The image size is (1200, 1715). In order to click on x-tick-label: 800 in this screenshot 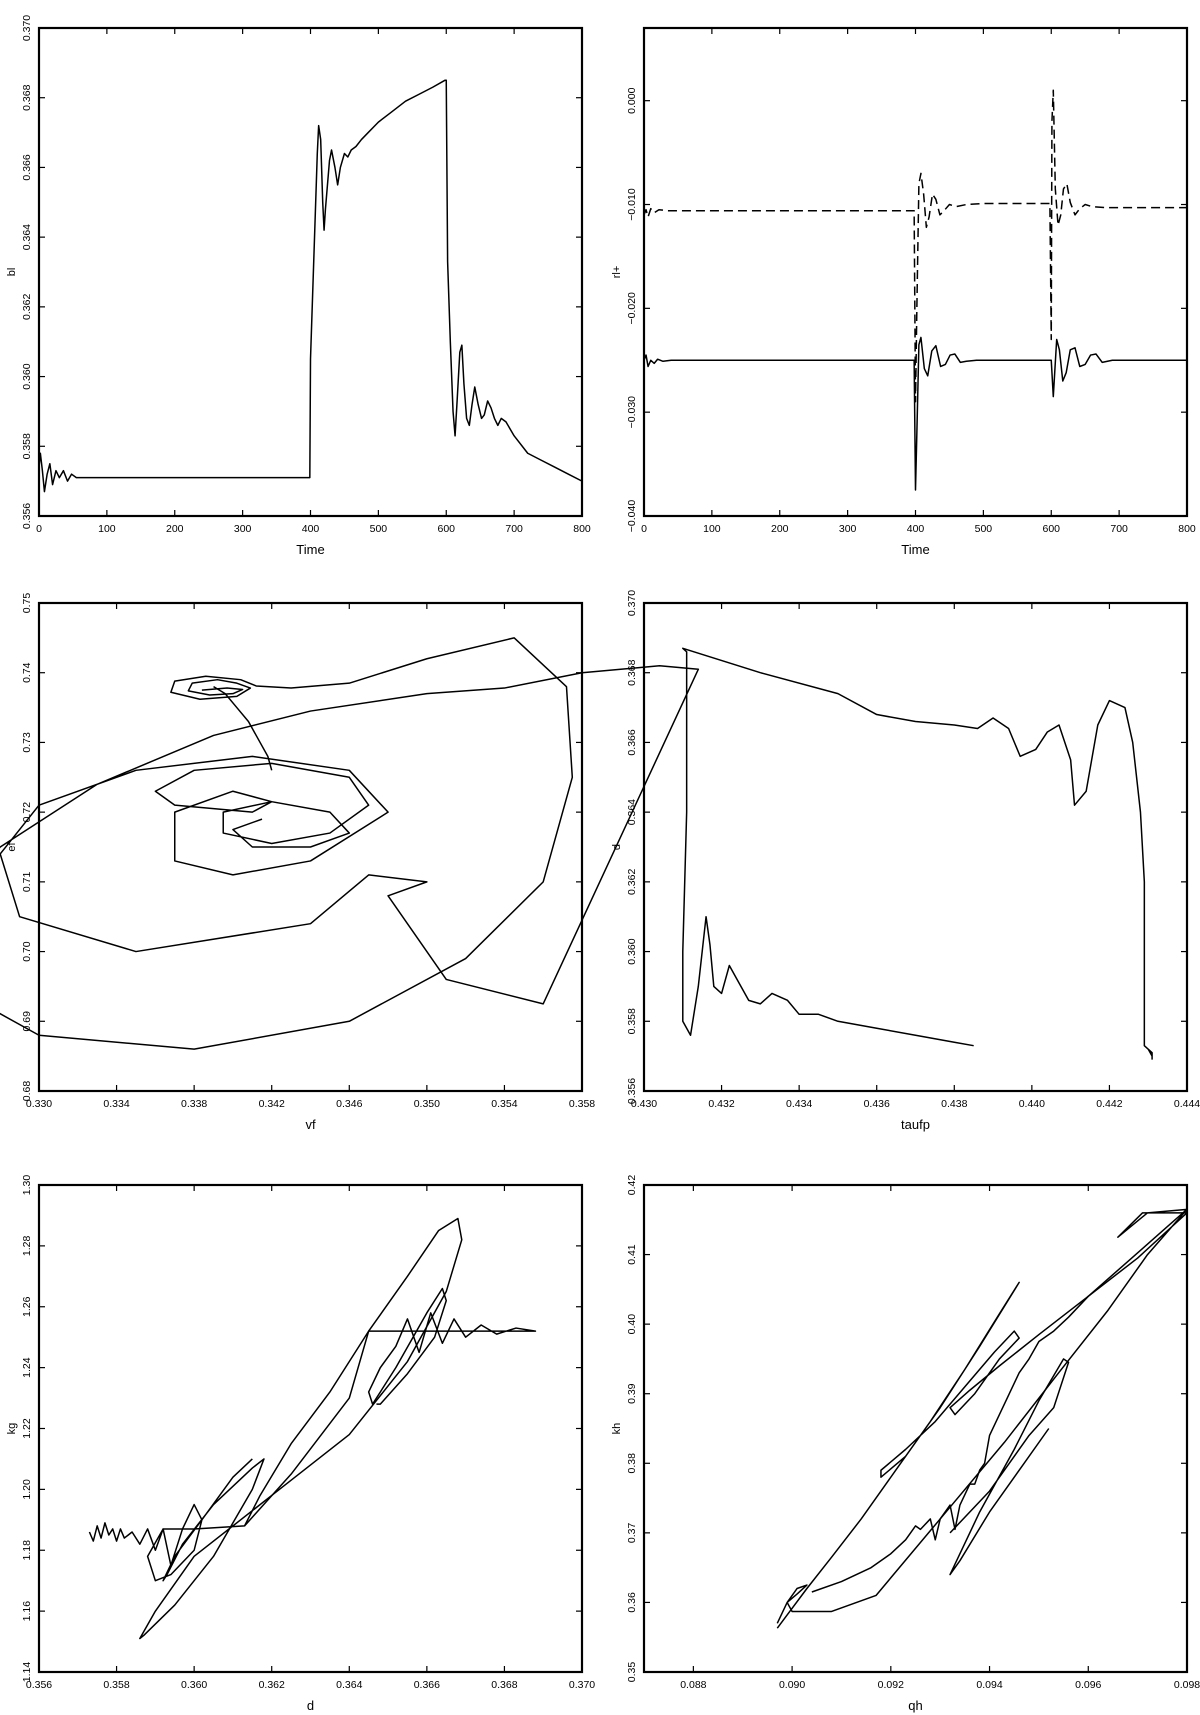, I will do `click(582, 529)`.